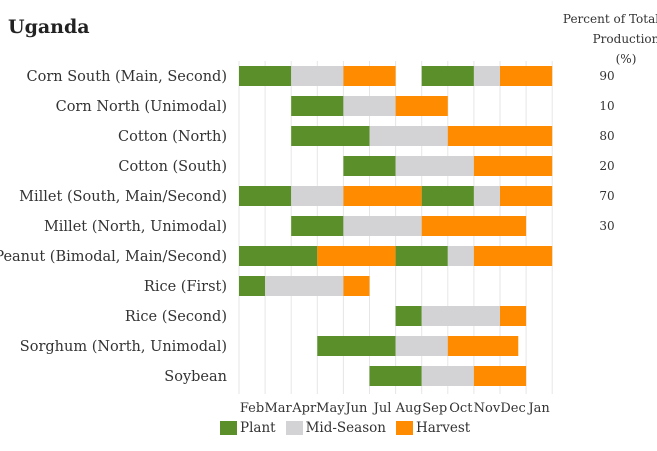 The height and width of the screenshot is (451, 657). Describe the element at coordinates (185, 287) in the screenshot. I see `category-label: Rice (First)` at that location.